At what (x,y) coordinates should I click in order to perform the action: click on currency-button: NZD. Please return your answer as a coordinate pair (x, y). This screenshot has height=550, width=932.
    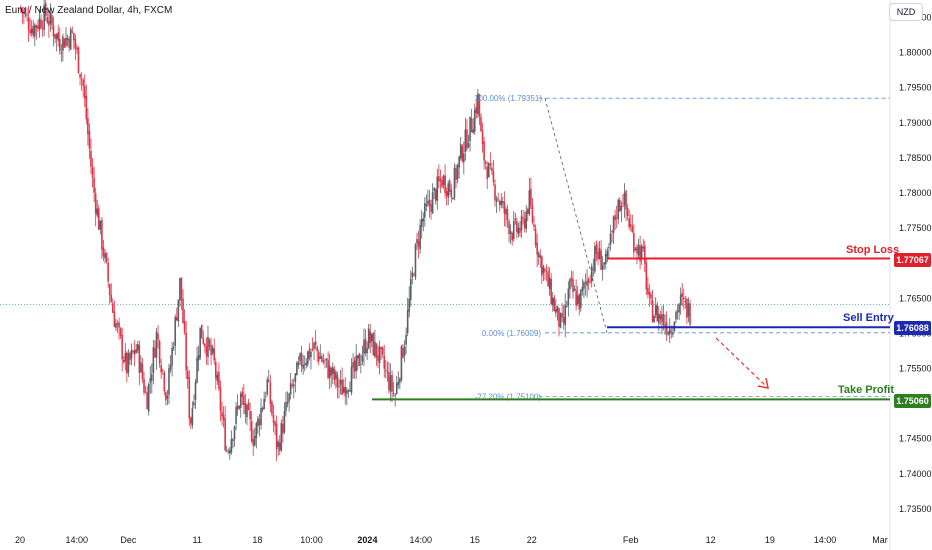
    Looking at the image, I should click on (906, 12).